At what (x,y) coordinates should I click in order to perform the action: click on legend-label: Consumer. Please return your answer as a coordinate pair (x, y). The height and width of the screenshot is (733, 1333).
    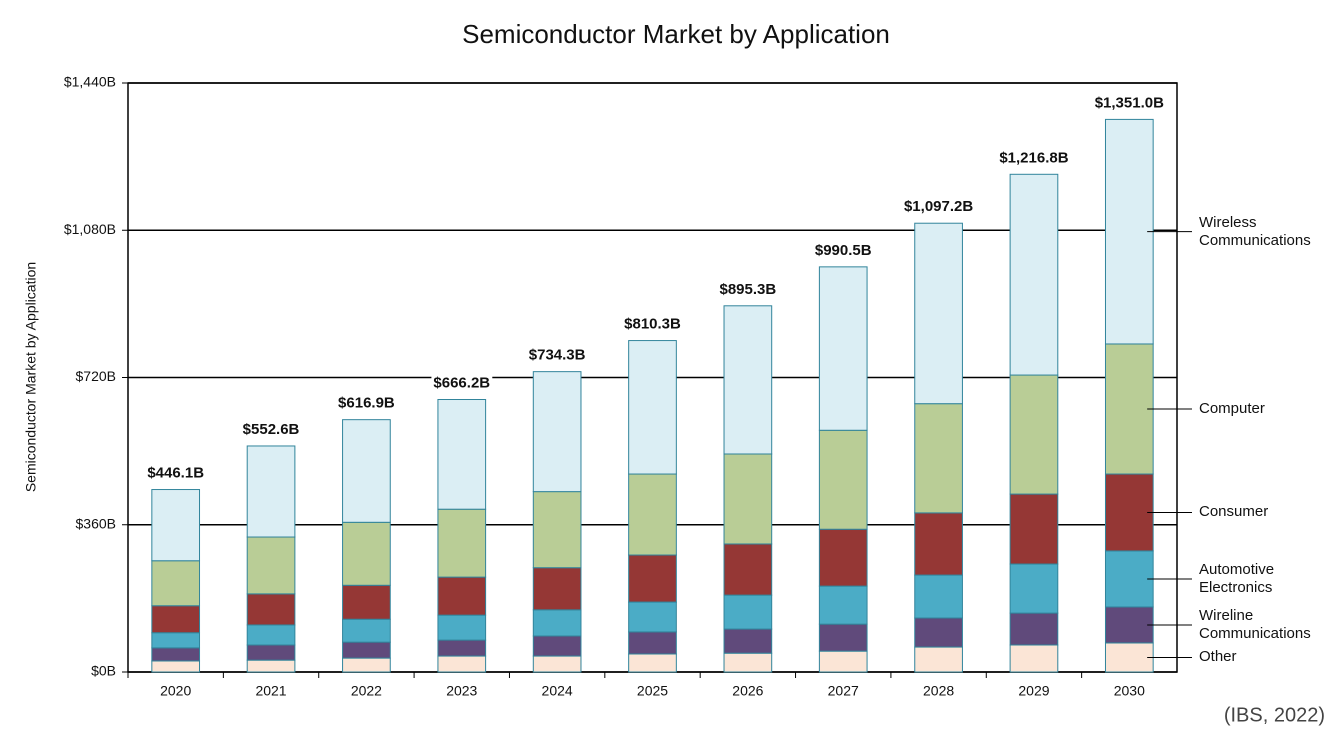
    Looking at the image, I should click on (1234, 512).